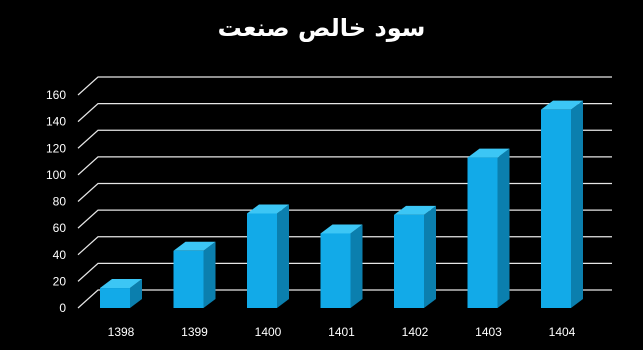 Image resolution: width=643 pixels, height=350 pixels. I want to click on y-tick-label: 80, so click(60, 202).